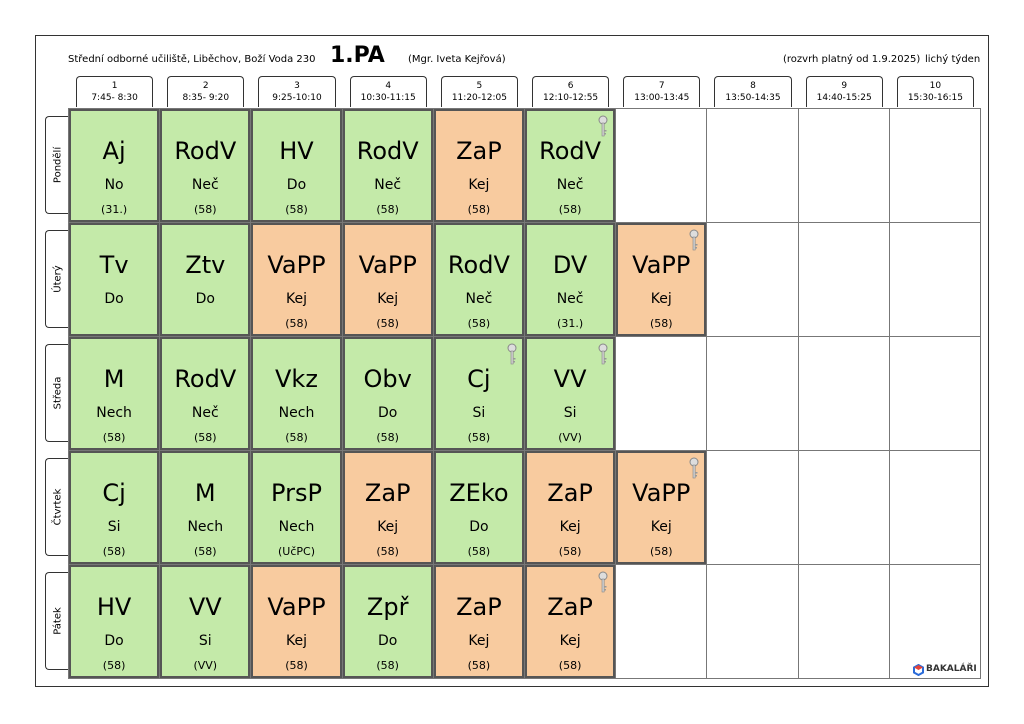 This screenshot has width=1024, height=724. What do you see at coordinates (57, 621) in the screenshot?
I see `day-name: Pátek` at bounding box center [57, 621].